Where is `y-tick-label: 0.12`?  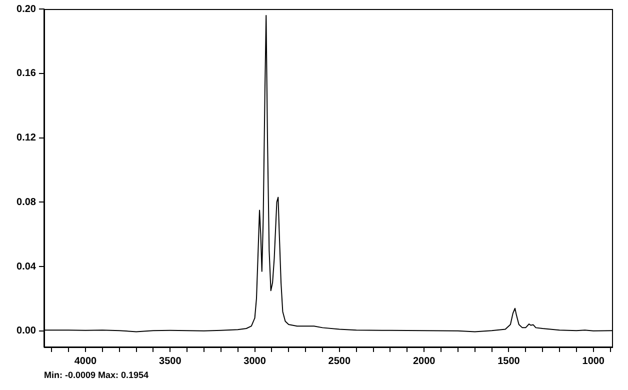 y-tick-label: 0.12 is located at coordinates (26, 138).